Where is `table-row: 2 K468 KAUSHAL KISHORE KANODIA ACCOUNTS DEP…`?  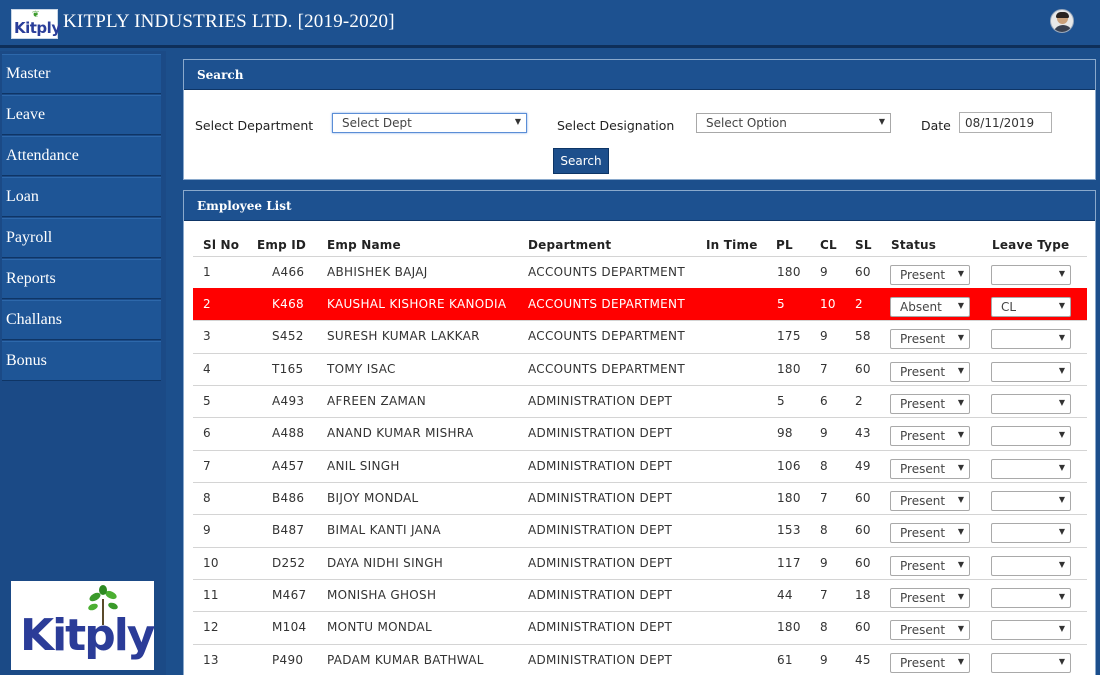 table-row: 2 K468 KAUSHAL KISHORE KANODIA ACCOUNTS DEP… is located at coordinates (640, 304).